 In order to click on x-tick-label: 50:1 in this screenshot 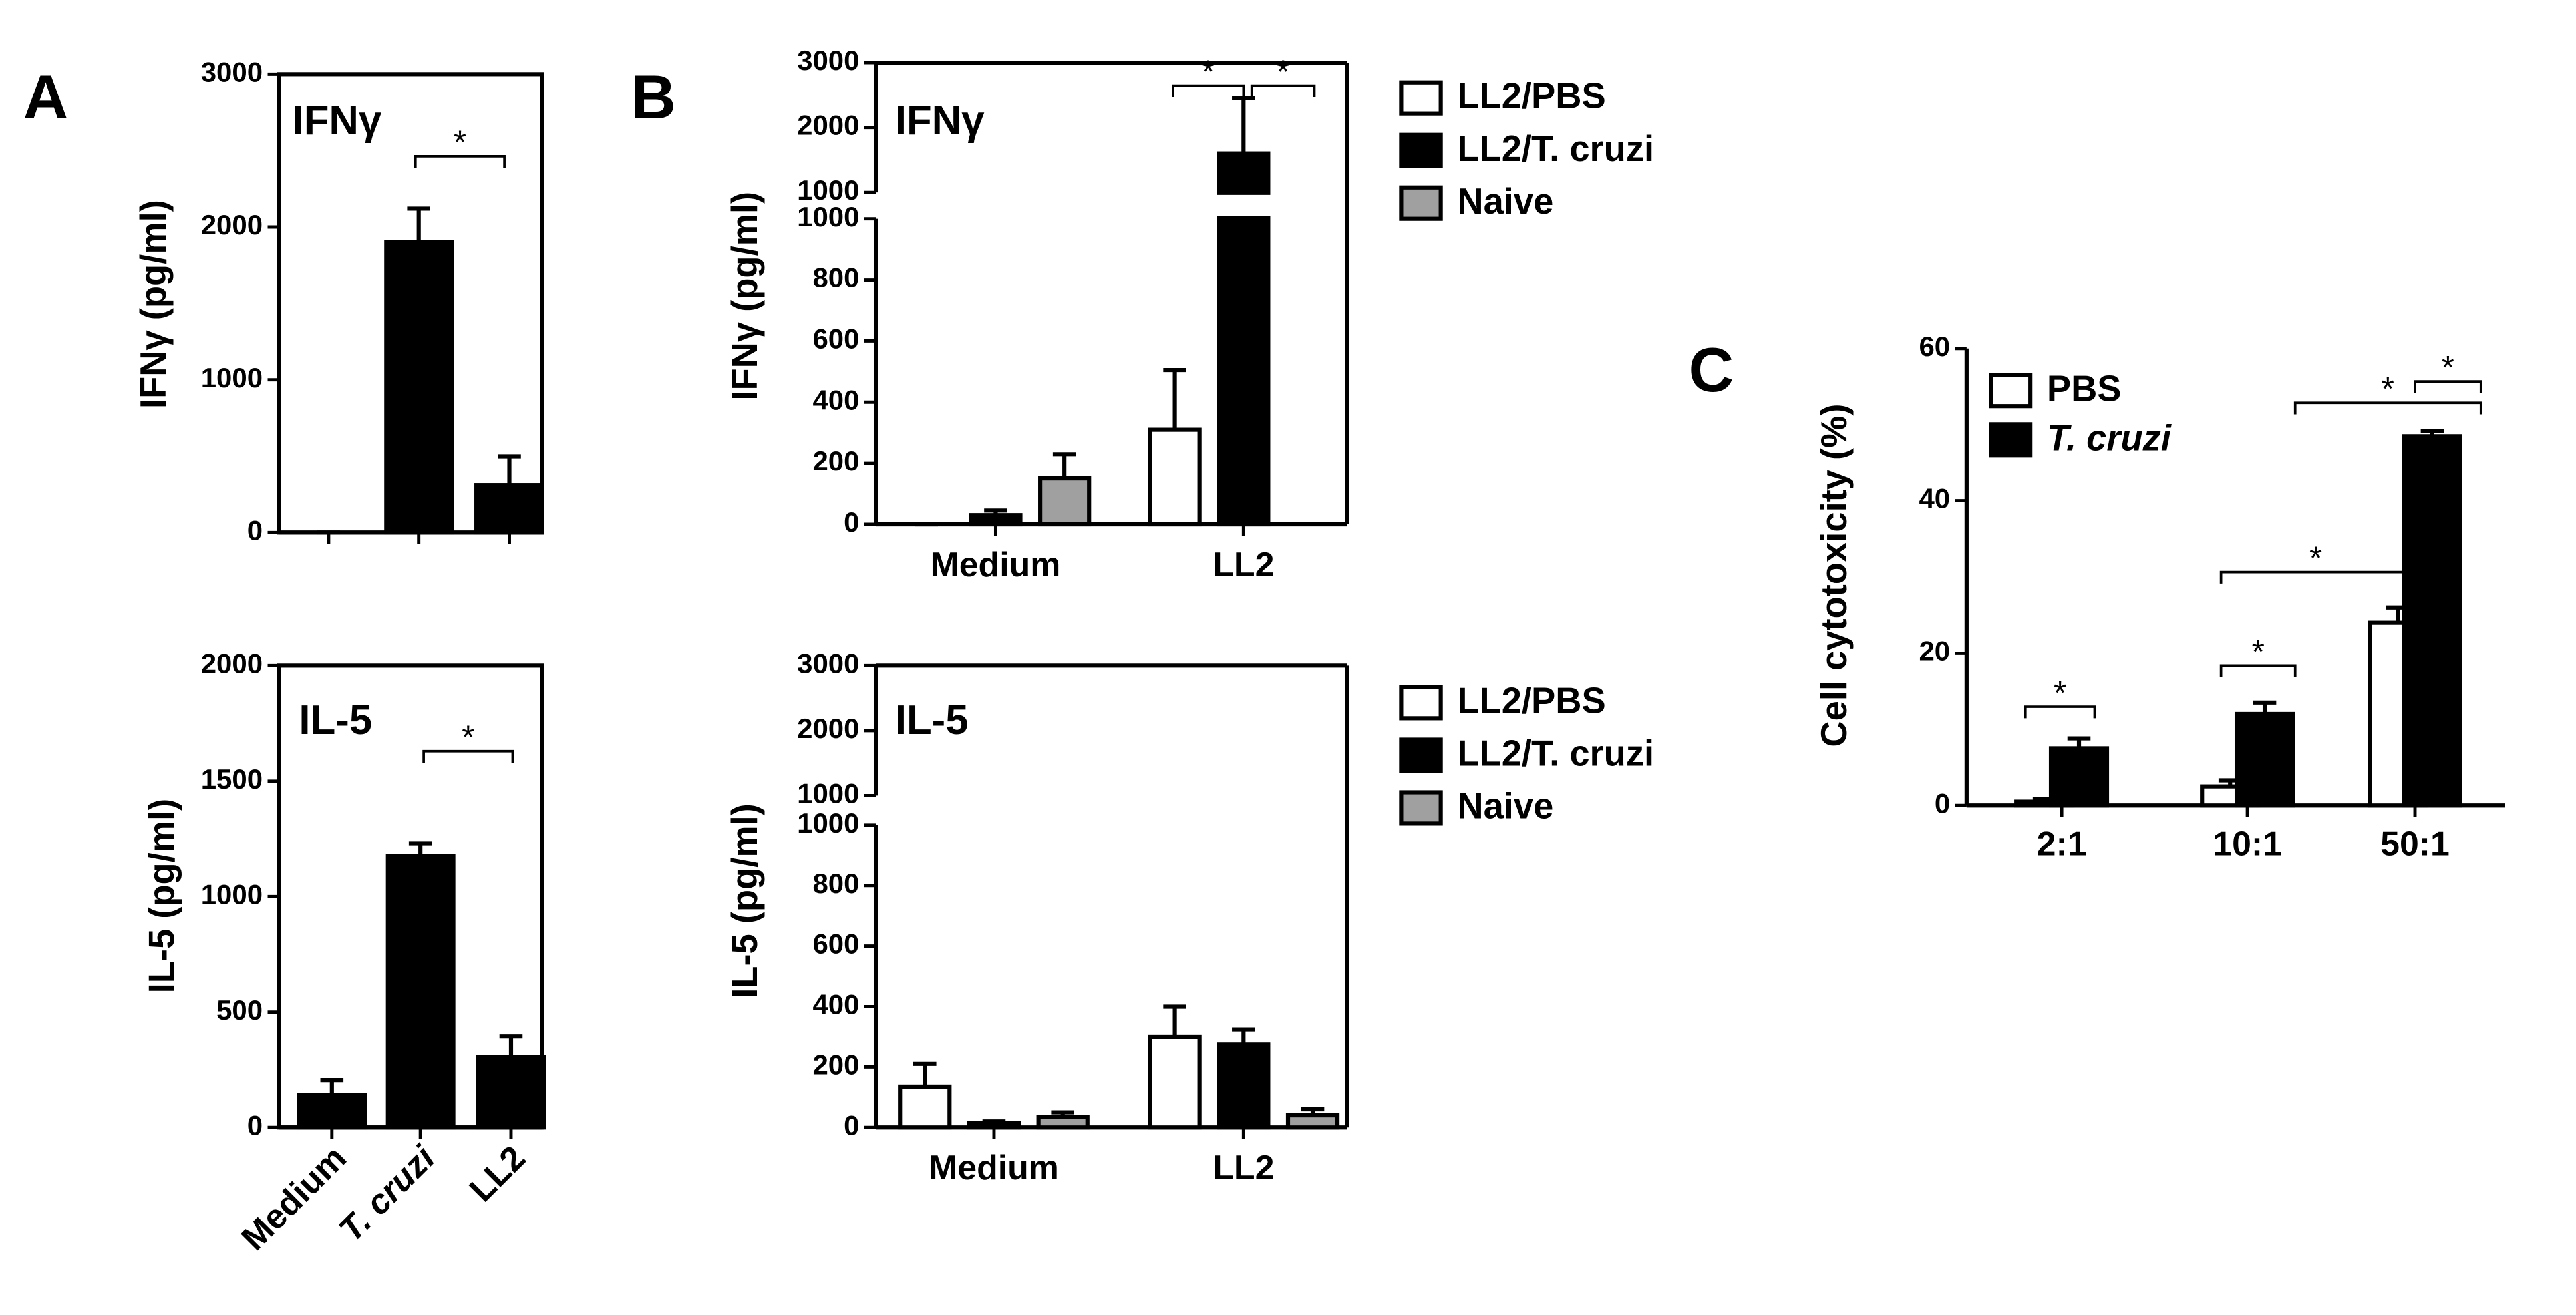, I will do `click(2415, 844)`.